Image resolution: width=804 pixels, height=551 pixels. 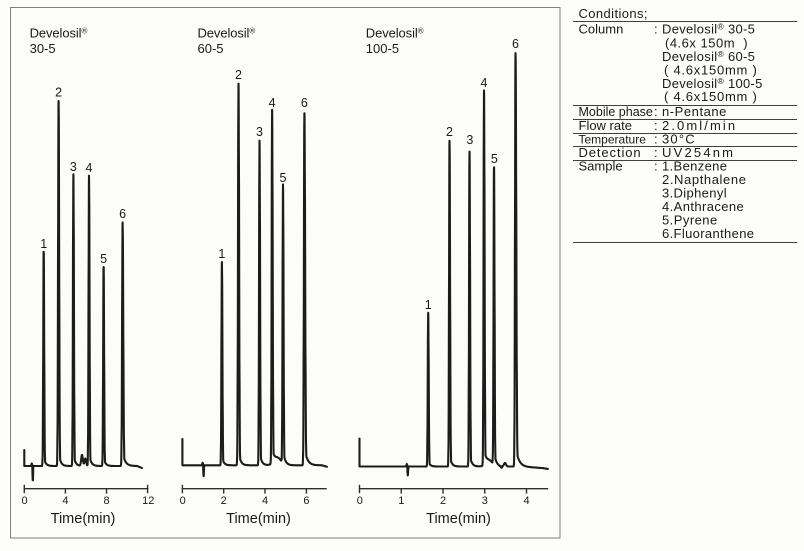 What do you see at coordinates (211, 48) in the screenshot?
I see `svg-text: 60-5` at bounding box center [211, 48].